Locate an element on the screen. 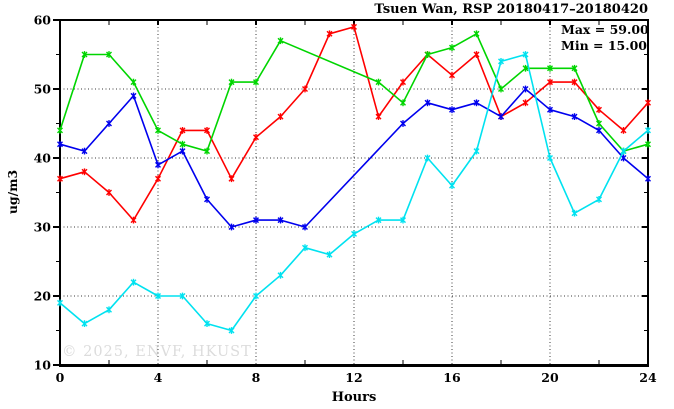  x-axis-label: Hours is located at coordinates (354, 397).